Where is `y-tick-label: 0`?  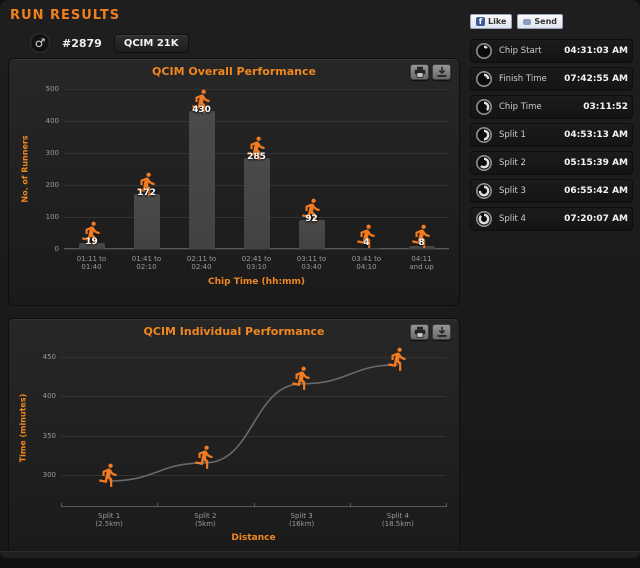
y-tick-label: 0 is located at coordinates (56, 249).